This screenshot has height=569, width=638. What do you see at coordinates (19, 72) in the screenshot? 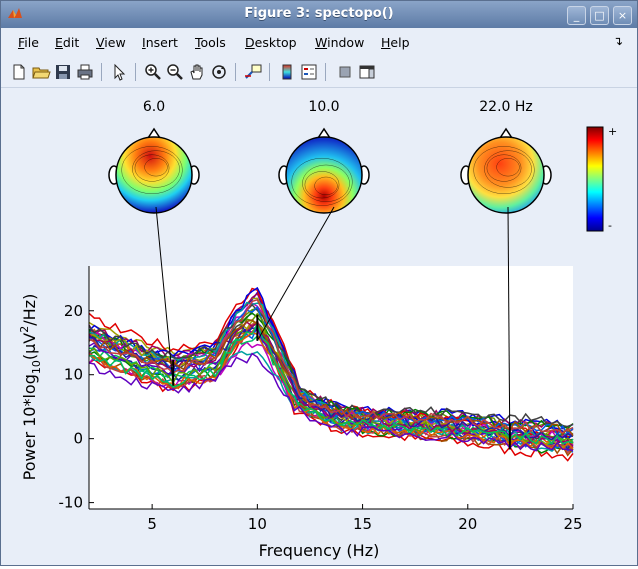
I see `new-file-icon` at bounding box center [19, 72].